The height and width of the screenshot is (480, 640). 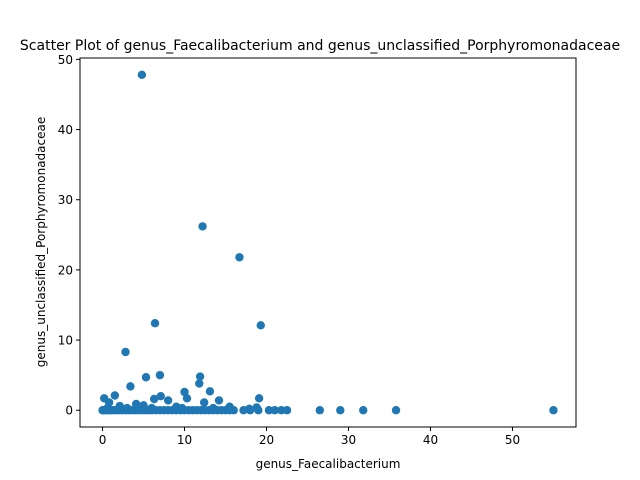 I want to click on x-tick-label: 50, so click(x=512, y=440).